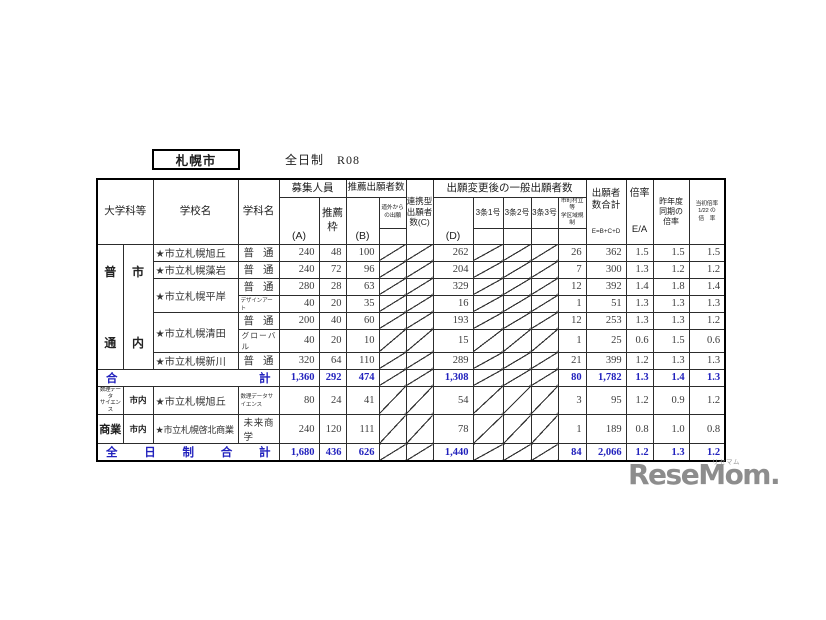 The height and width of the screenshot is (620, 826). I want to click on cell-dept: 数理データ サイエンス, so click(110, 400).